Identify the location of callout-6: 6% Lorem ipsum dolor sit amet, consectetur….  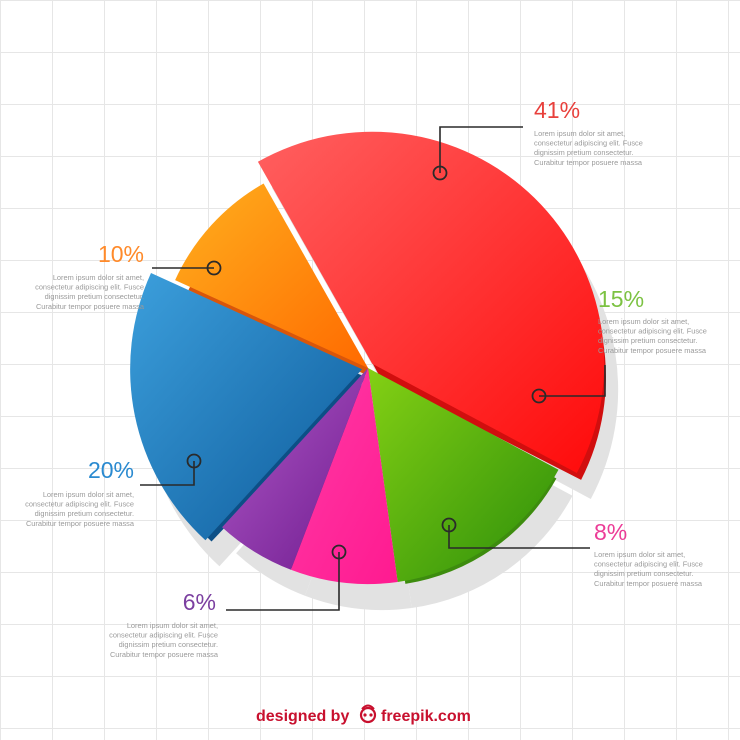
(228, 601).